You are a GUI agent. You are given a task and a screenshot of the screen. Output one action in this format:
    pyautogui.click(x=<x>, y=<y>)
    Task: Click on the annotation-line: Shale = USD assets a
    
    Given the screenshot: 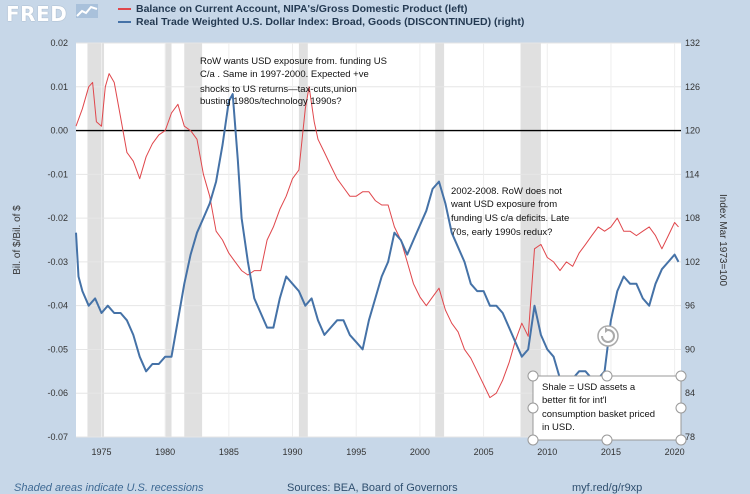 What is the action you would take?
    pyautogui.click(x=589, y=387)
    